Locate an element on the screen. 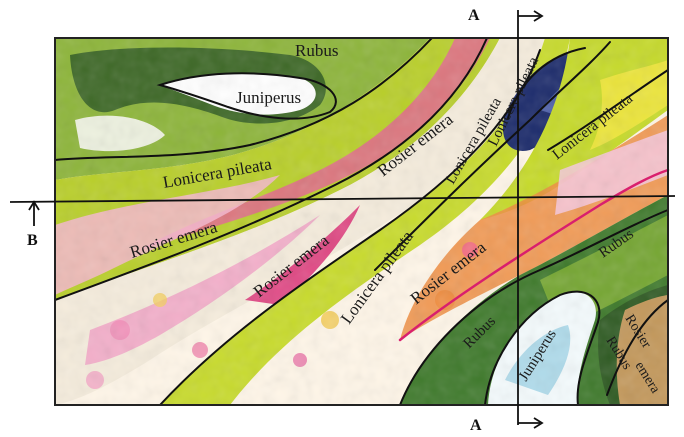 This screenshot has width=684, height=437. section-line-b is located at coordinates (342, 199).